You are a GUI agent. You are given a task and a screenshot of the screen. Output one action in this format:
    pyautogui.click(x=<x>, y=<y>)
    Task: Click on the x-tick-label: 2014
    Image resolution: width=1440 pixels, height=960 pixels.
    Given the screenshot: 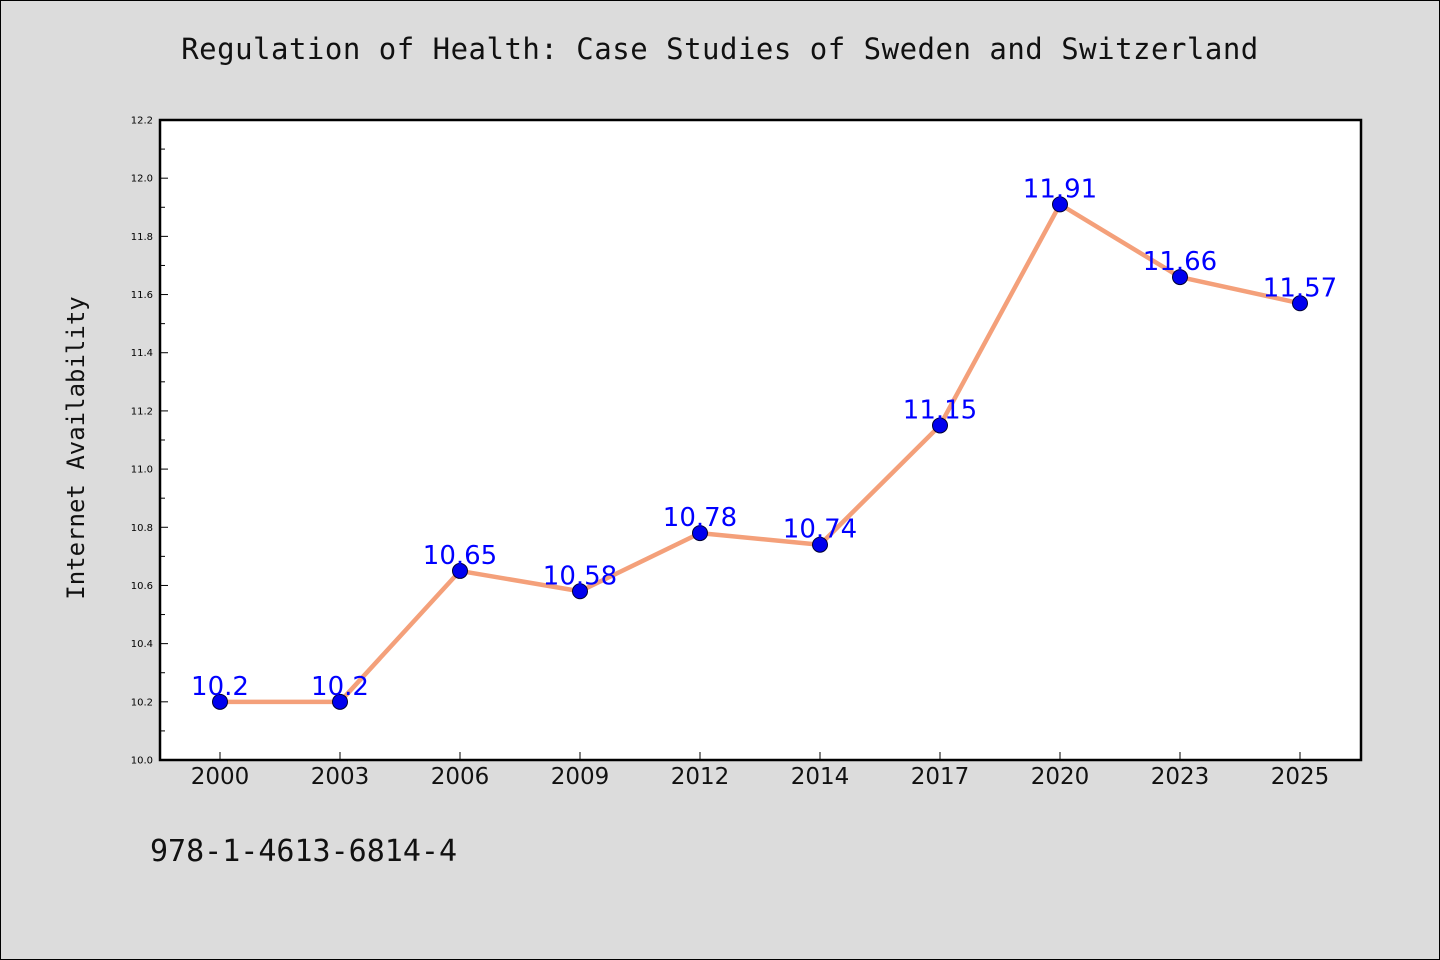 What is the action you would take?
    pyautogui.click(x=820, y=777)
    